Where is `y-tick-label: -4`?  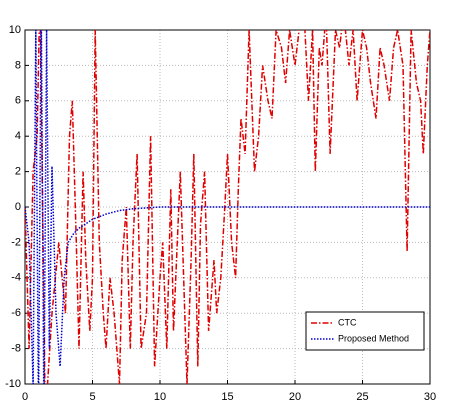 y-tick-label: -4 is located at coordinates (16, 278).